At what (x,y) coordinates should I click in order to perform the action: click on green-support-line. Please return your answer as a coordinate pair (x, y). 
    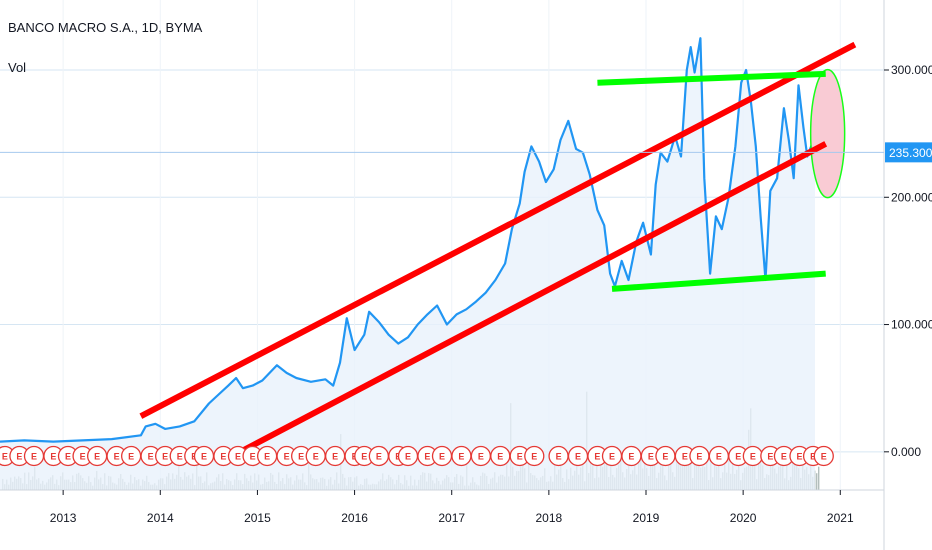
    Looking at the image, I should click on (718, 281).